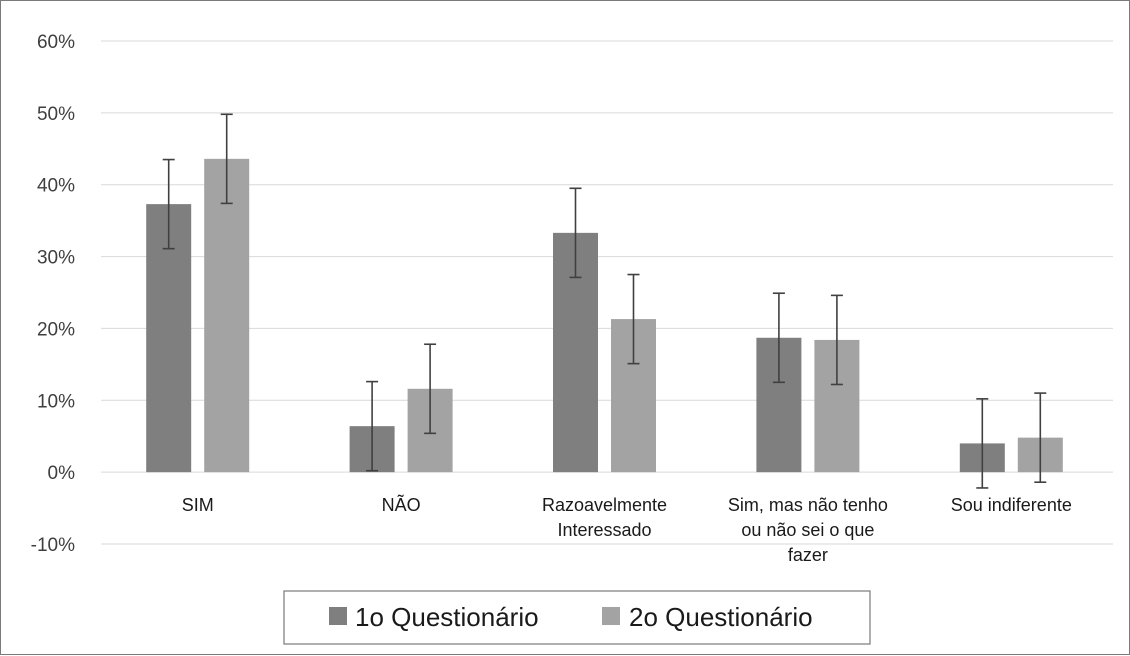  What do you see at coordinates (611, 616) in the screenshot?
I see `legend-swatch-2o-questionario` at bounding box center [611, 616].